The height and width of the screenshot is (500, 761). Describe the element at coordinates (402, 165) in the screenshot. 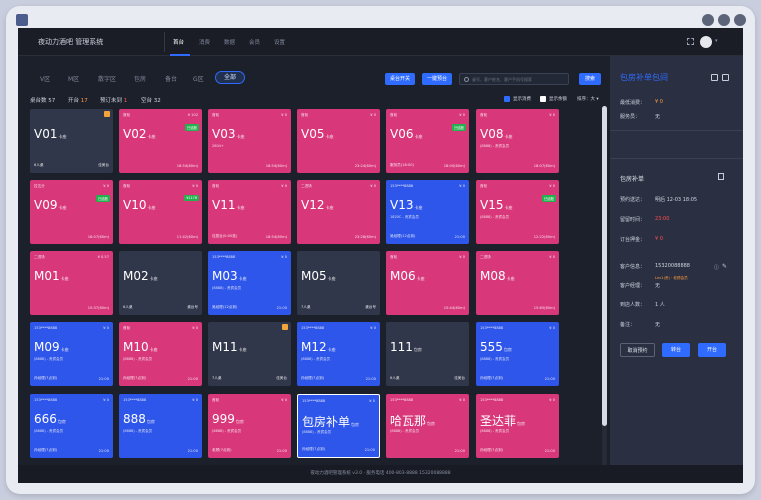

I see `card-note: 服务员(18:00)` at that location.